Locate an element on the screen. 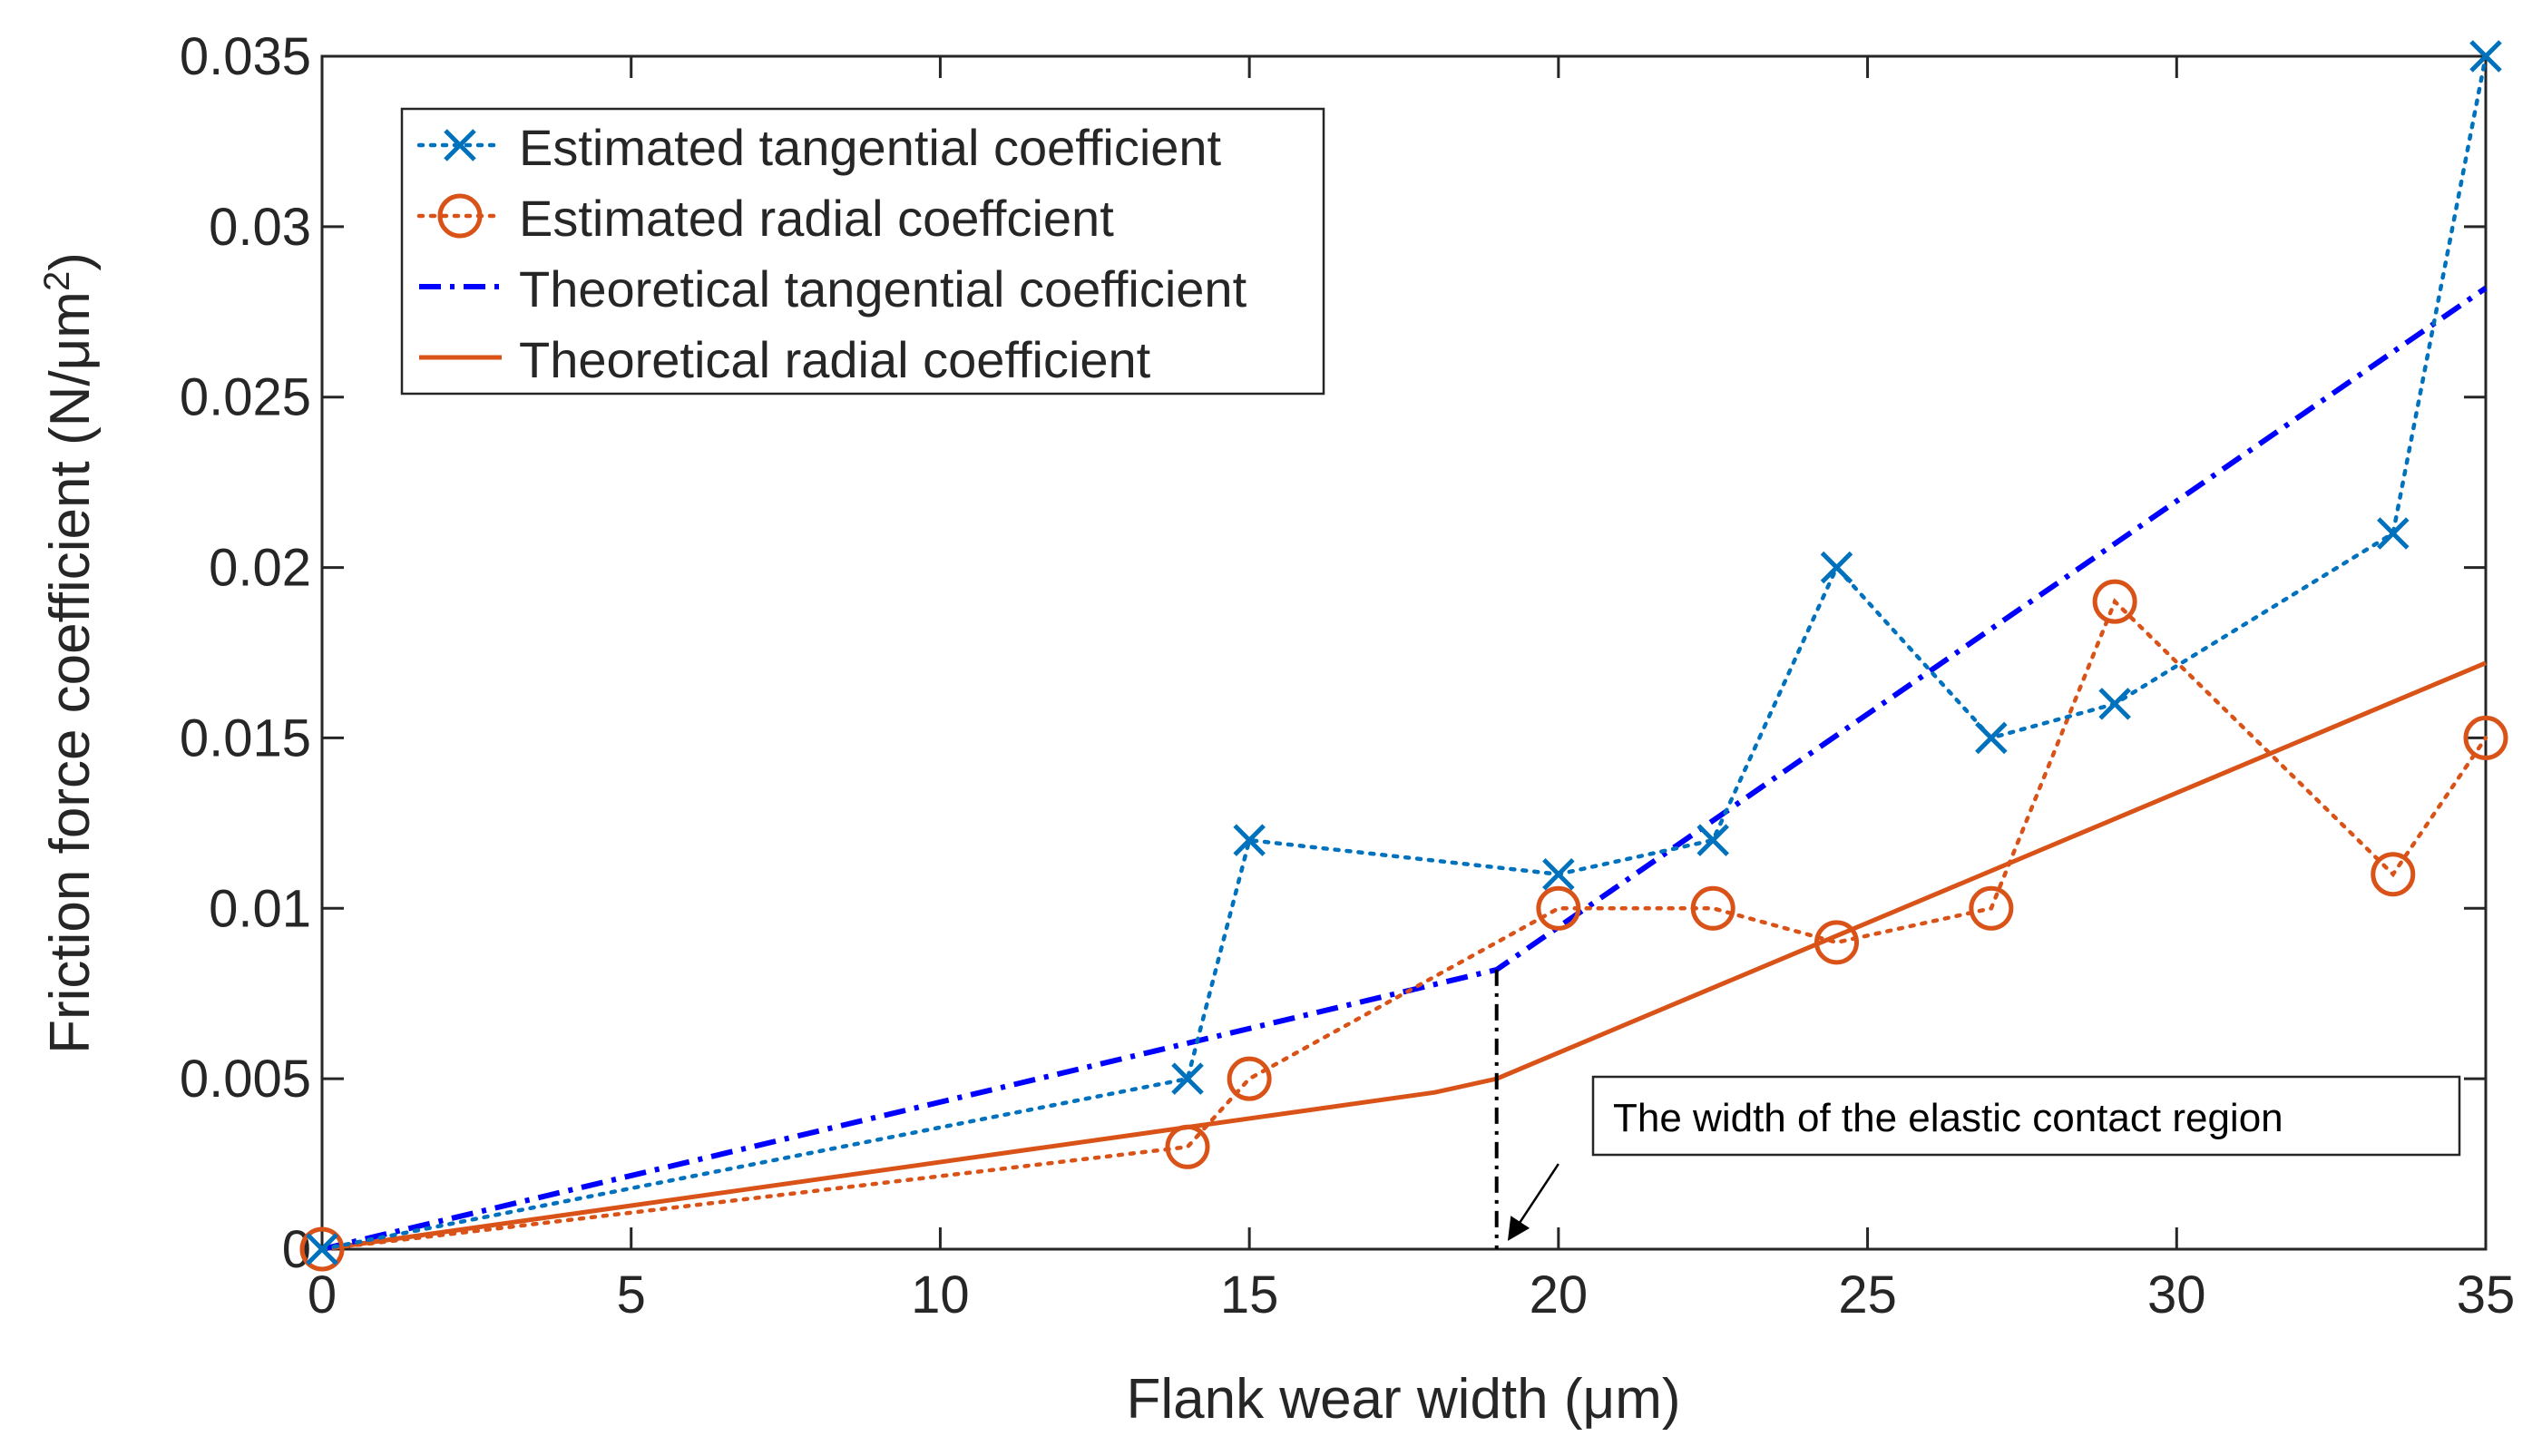 The image size is (2542, 1456). annotation-box is located at coordinates (2026, 1116).